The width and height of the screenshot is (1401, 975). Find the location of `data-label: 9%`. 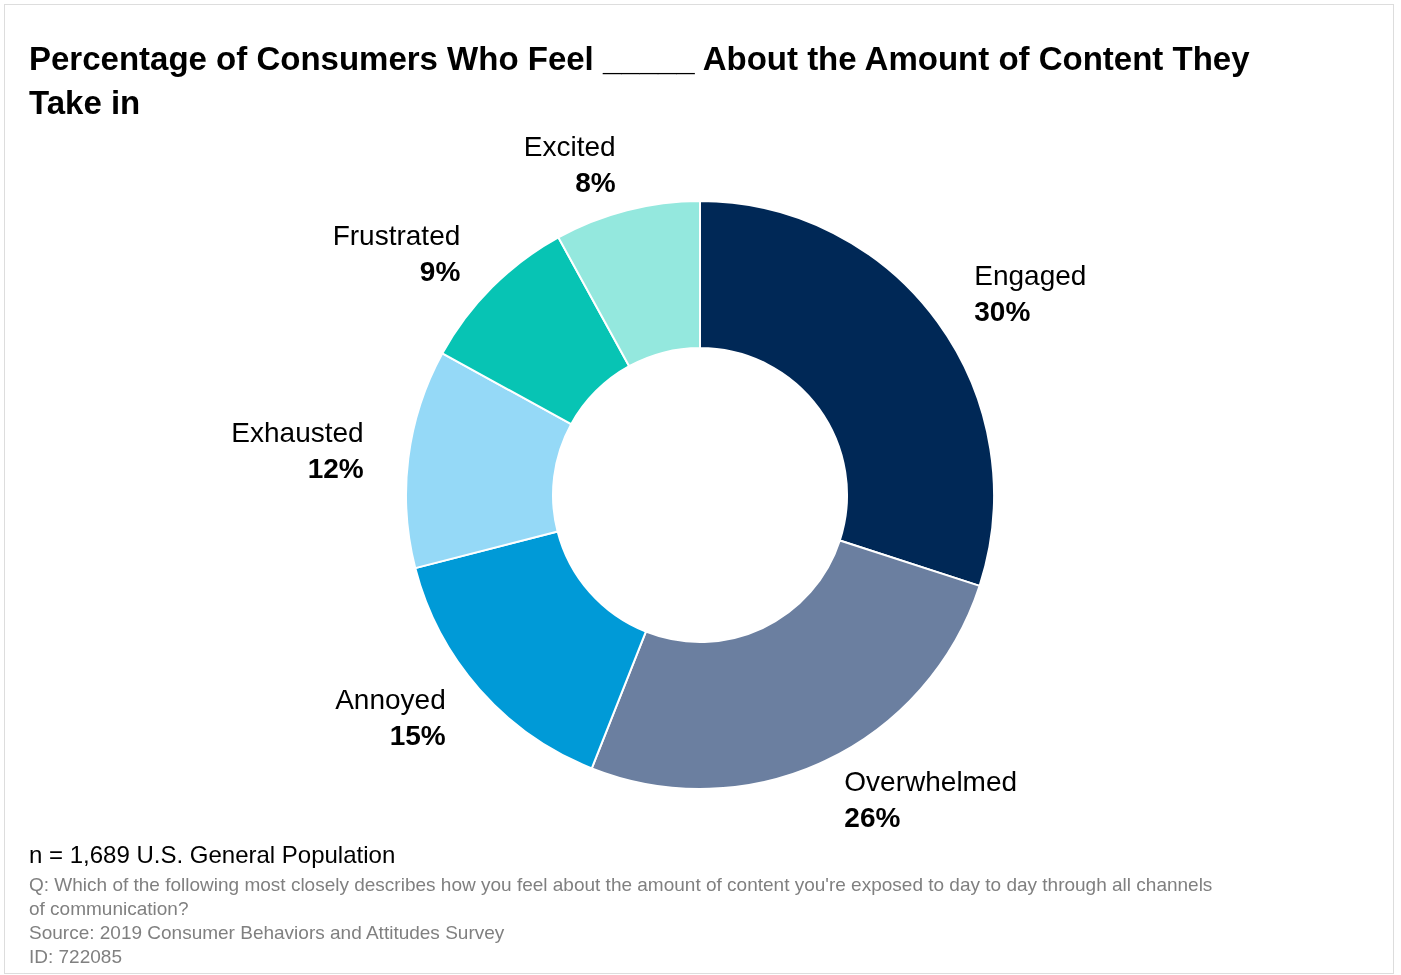

data-label: 9% is located at coordinates (440, 272).